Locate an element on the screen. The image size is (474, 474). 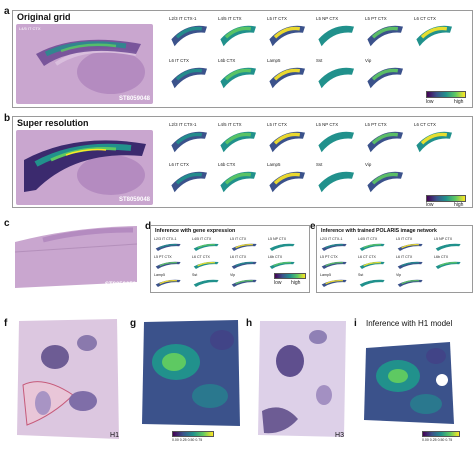
panel-d-colorbar is located at coordinates (290, 276).